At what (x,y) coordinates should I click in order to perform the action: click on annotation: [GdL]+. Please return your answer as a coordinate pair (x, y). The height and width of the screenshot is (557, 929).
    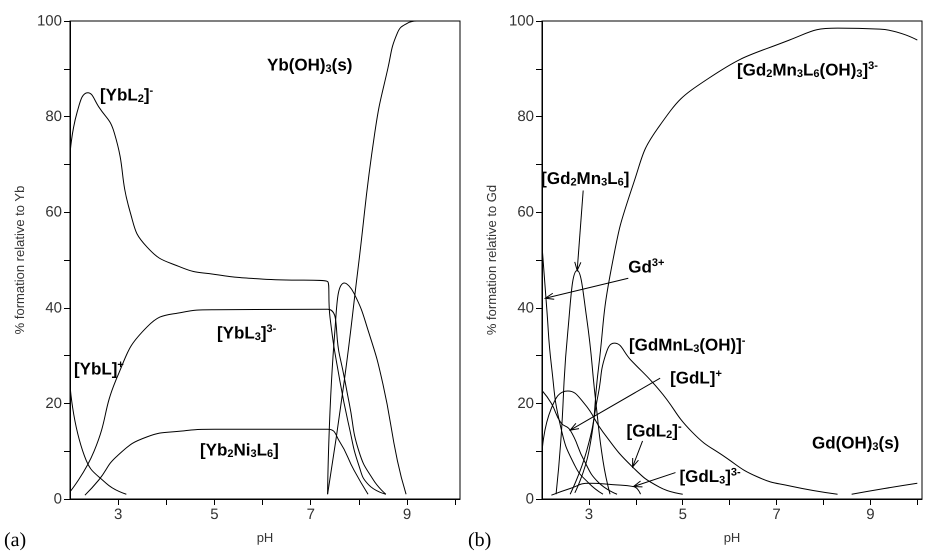
    Looking at the image, I should click on (696, 378).